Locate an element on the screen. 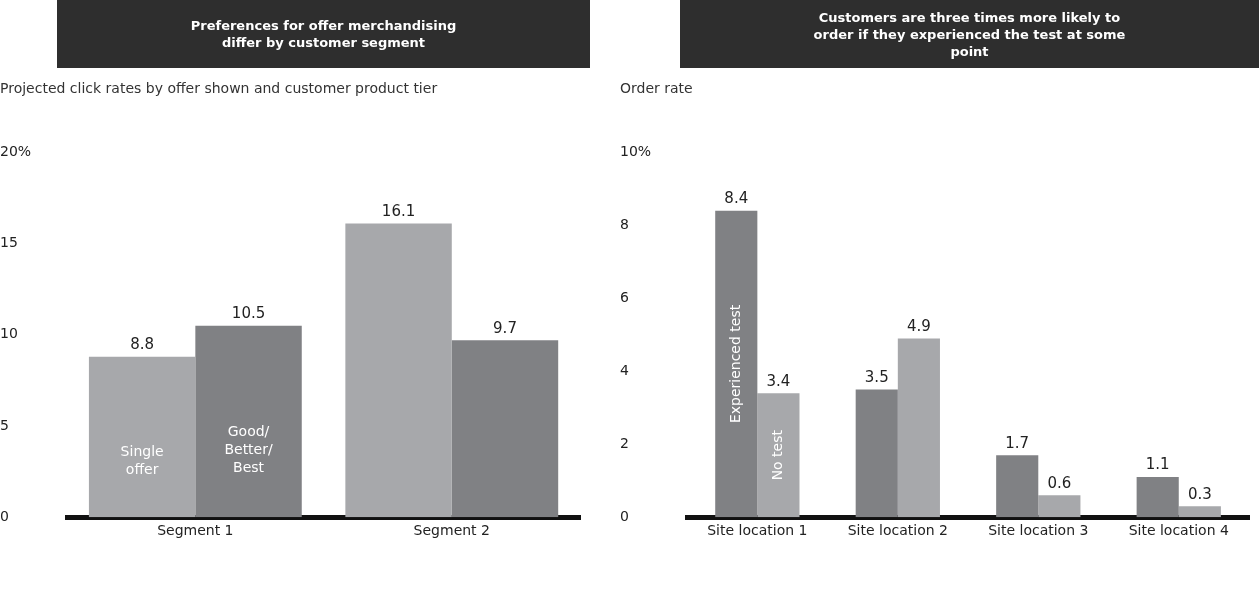  y-tick-label: 10% is located at coordinates (636, 151).